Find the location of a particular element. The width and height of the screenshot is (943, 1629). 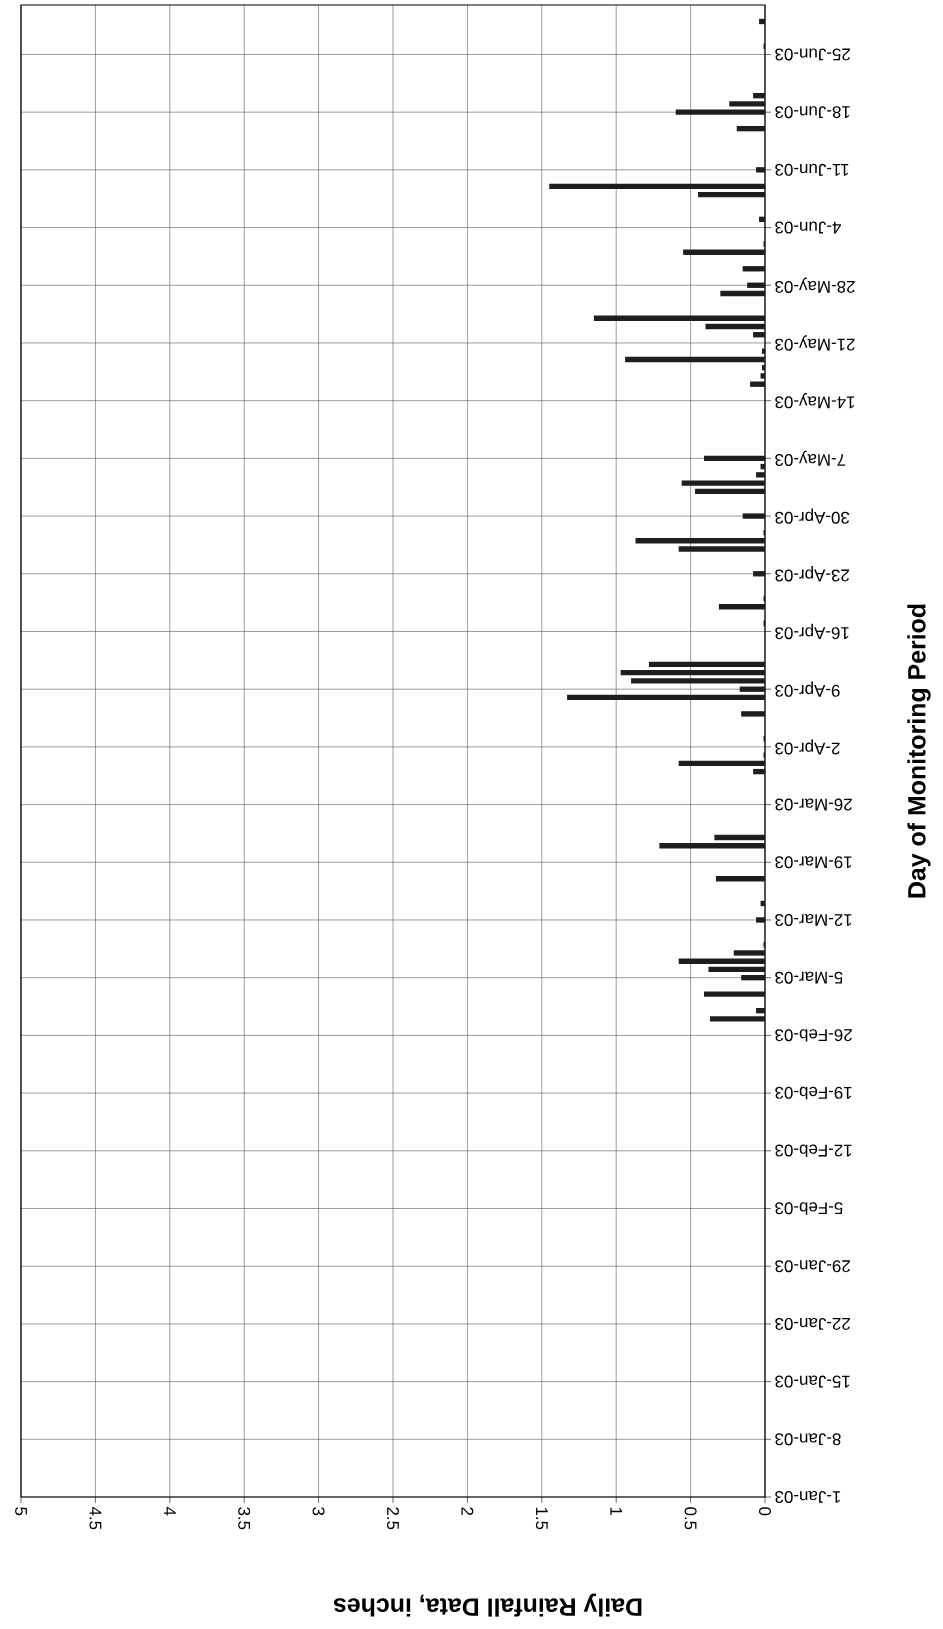

x-tick-label: 5 is located at coordinates (21, 1511).